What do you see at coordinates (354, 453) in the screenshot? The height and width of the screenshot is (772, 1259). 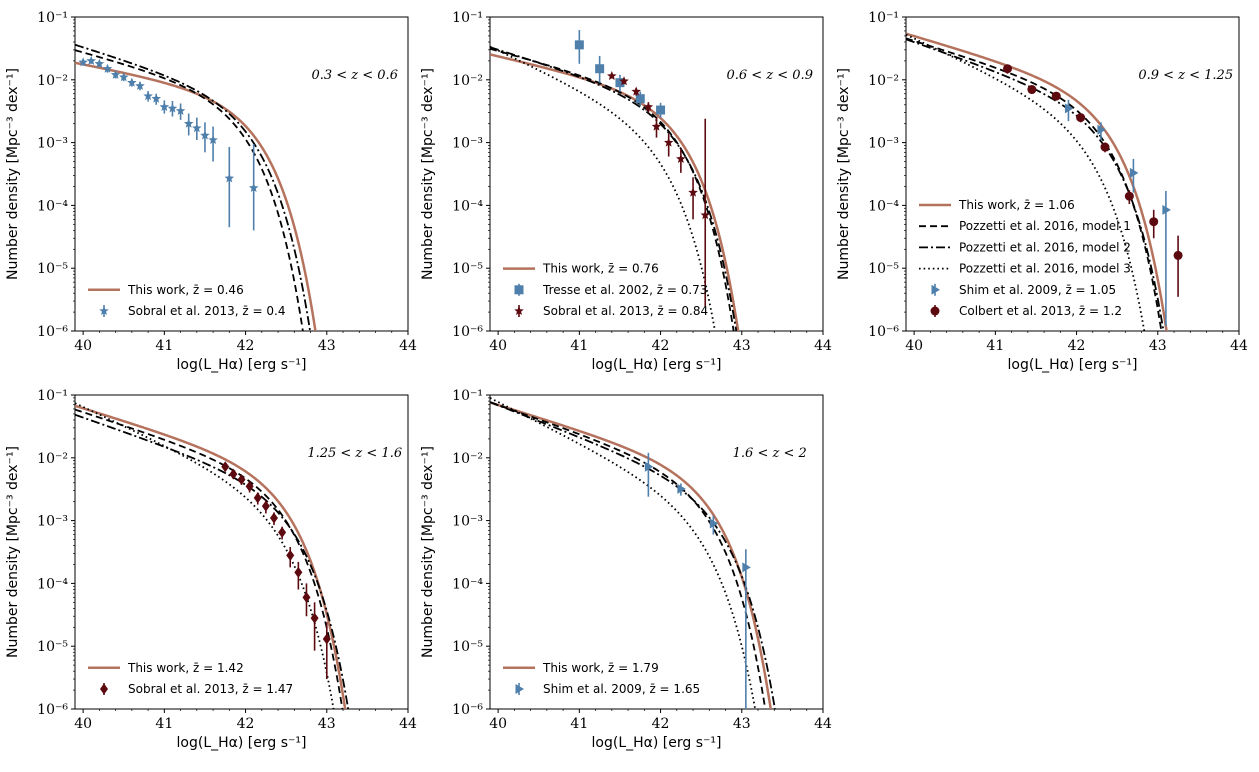 I see `redshift-range-label: 1.25 < z < 1.6` at bounding box center [354, 453].